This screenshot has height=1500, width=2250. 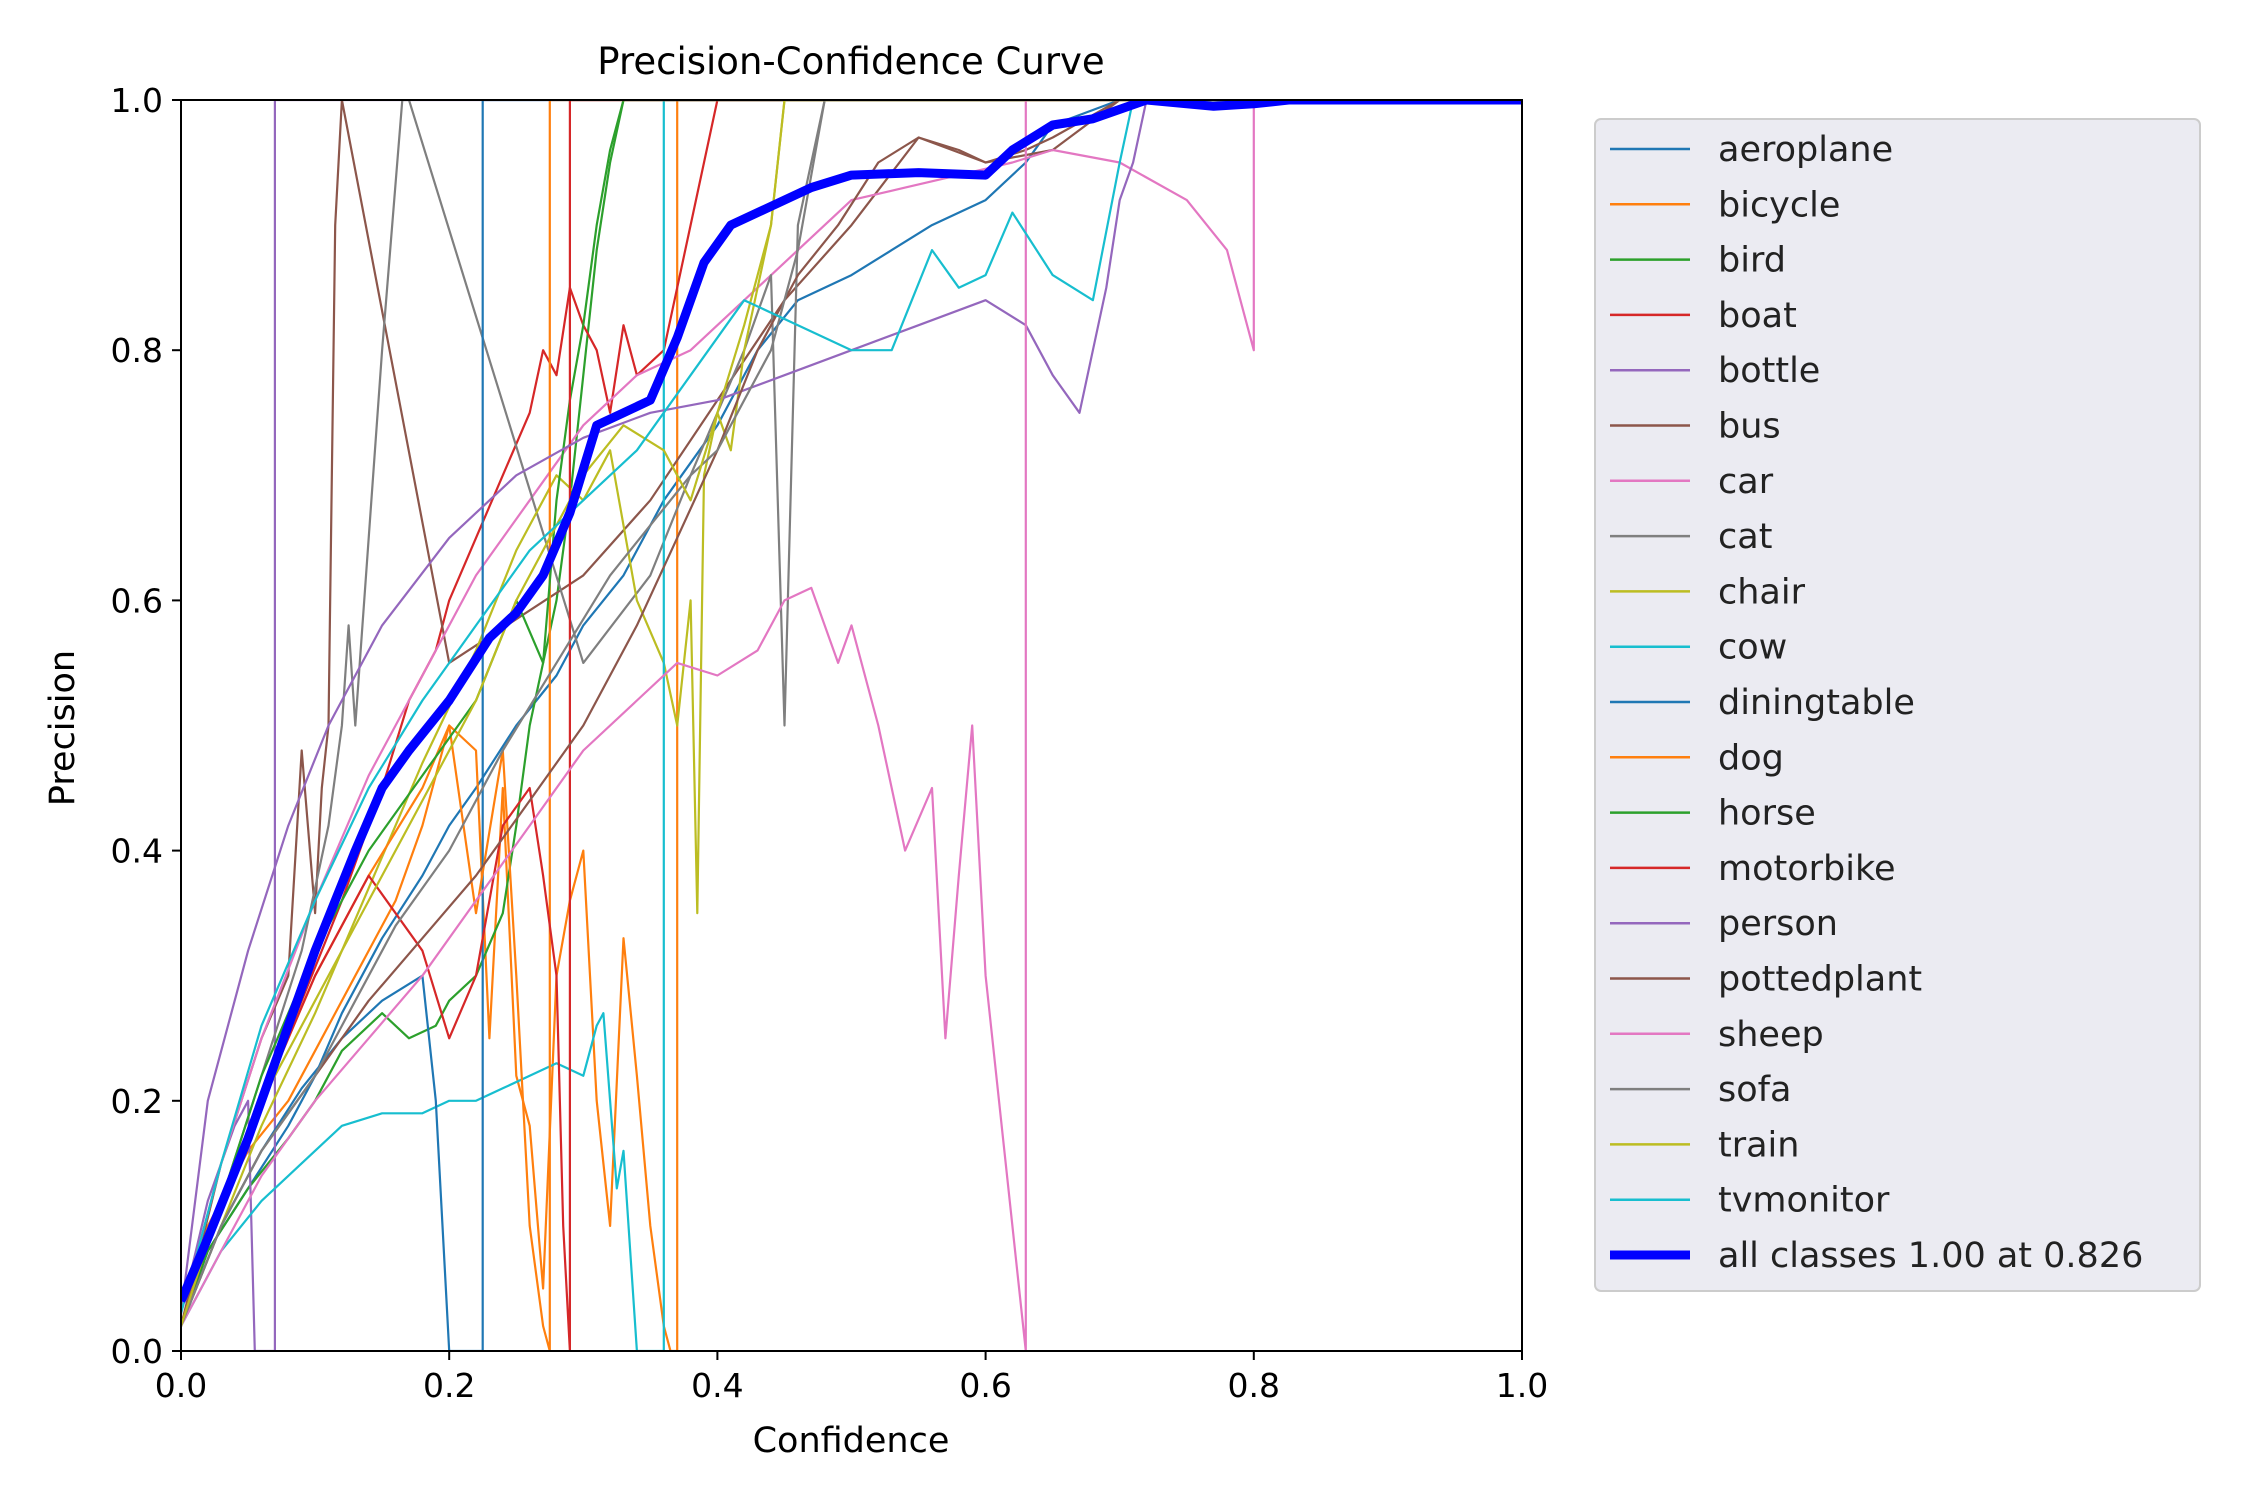 I want to click on legend-label: pottedplant, so click(x=1820, y=980).